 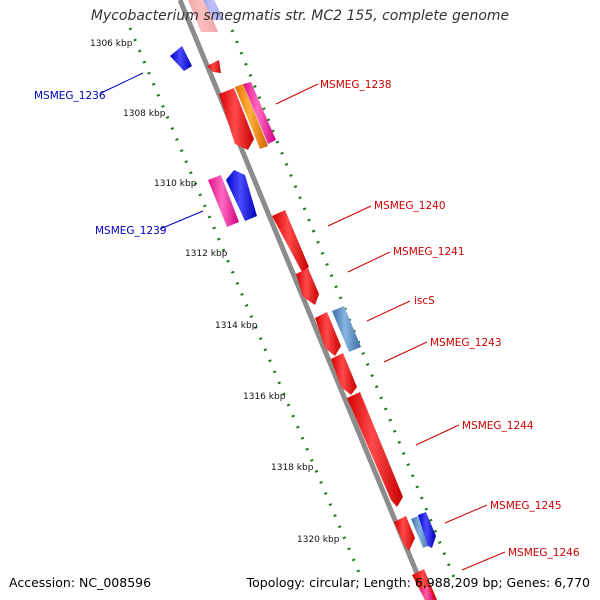 What do you see at coordinates (223, 201) in the screenshot?
I see `gene-msmeg-1239-pink` at bounding box center [223, 201].